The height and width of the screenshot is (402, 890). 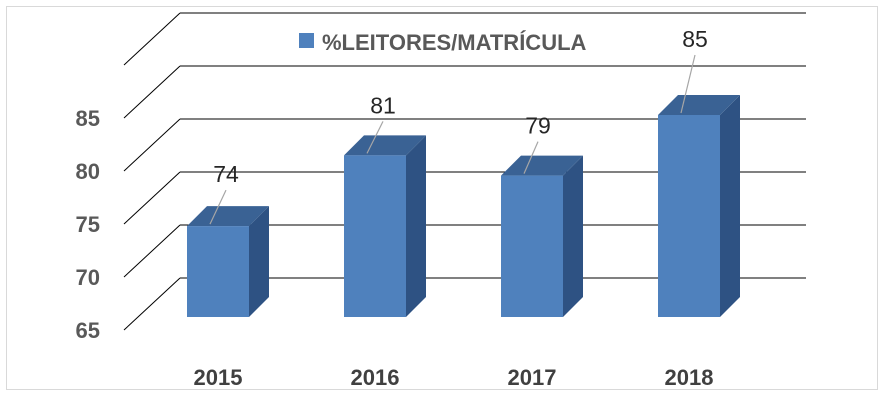 I want to click on y-axis-ticks: 65 70 75 80 85, so click(x=88, y=224).